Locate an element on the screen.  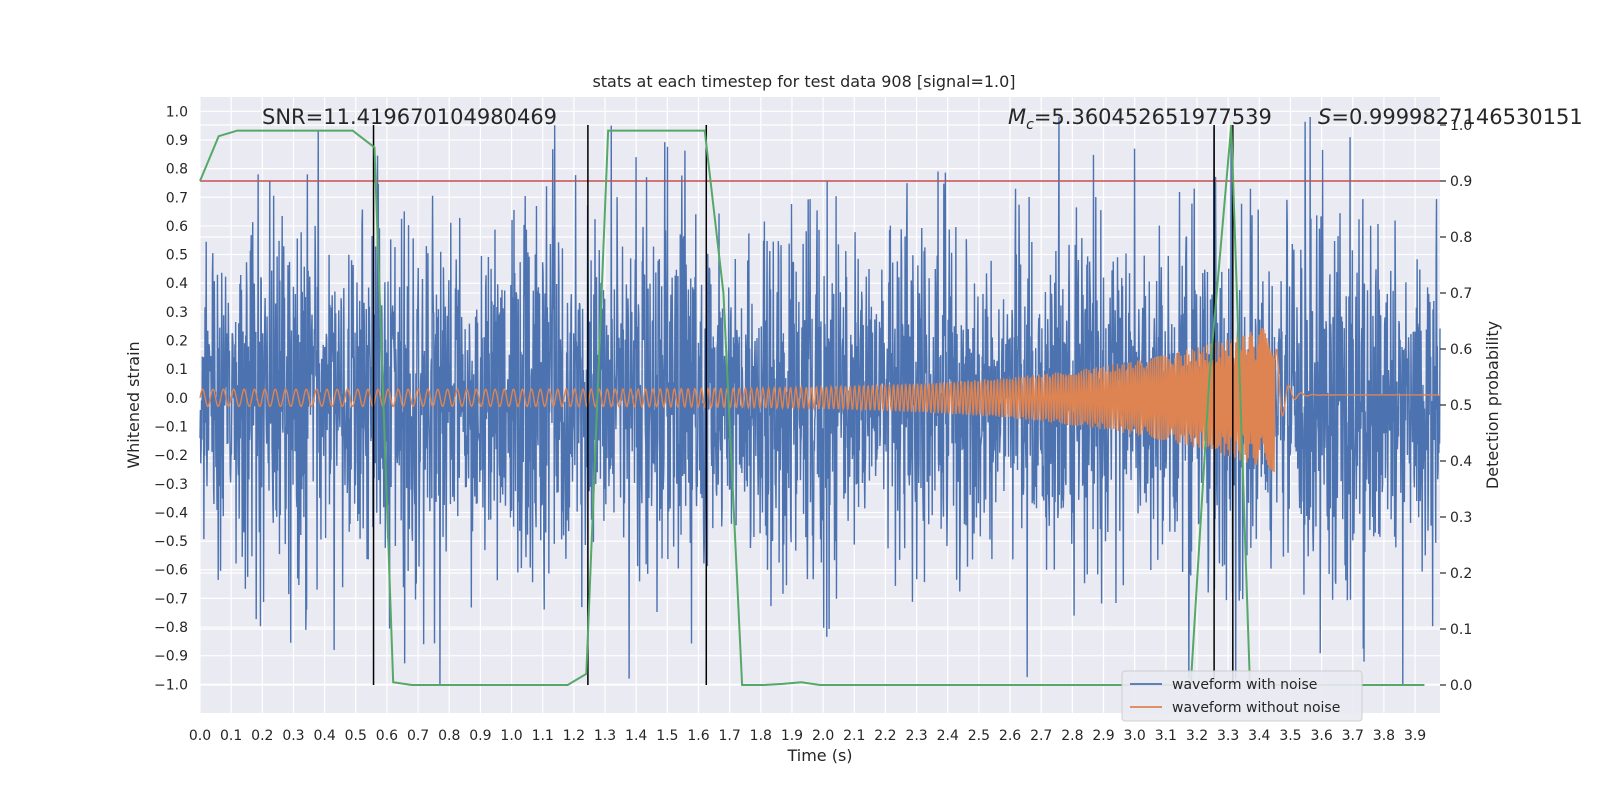
x-tick-label: 3.1 is located at coordinates (1166, 736).